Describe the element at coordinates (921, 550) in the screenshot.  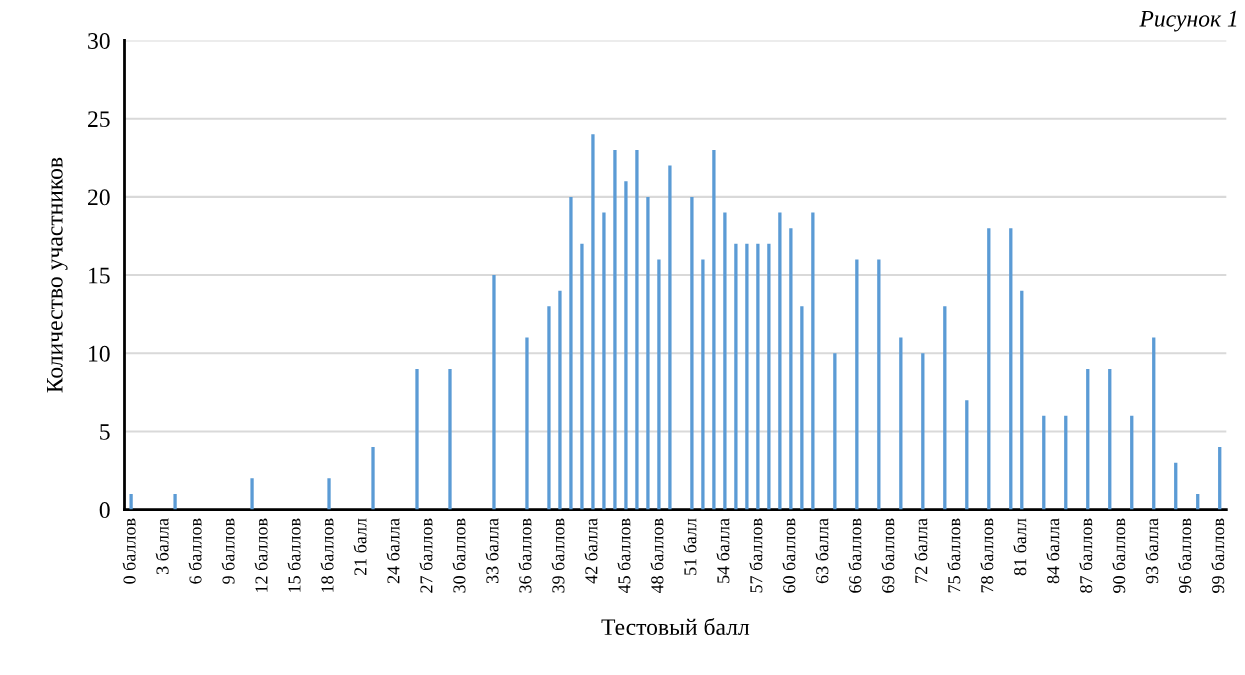
I see `x-tick-label: 72 балла` at that location.